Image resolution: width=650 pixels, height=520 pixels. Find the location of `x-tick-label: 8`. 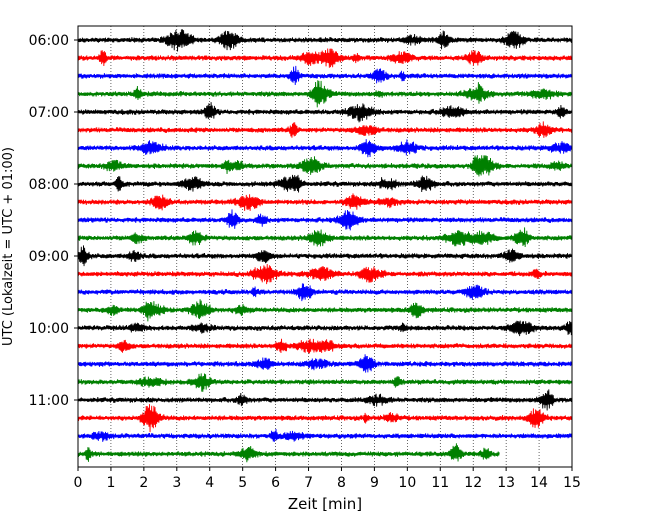

x-tick-label: 8 is located at coordinates (341, 483).